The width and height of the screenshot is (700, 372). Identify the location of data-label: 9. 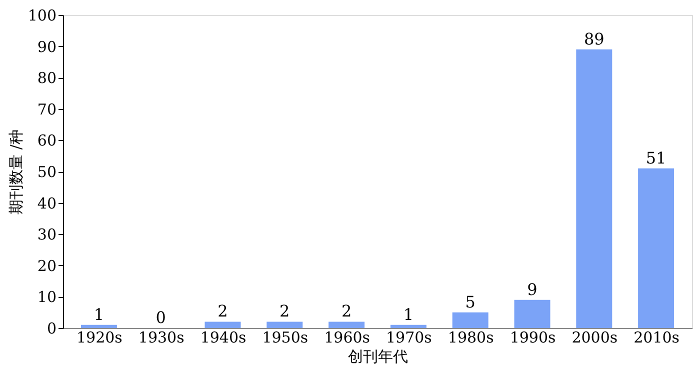
(532, 289).